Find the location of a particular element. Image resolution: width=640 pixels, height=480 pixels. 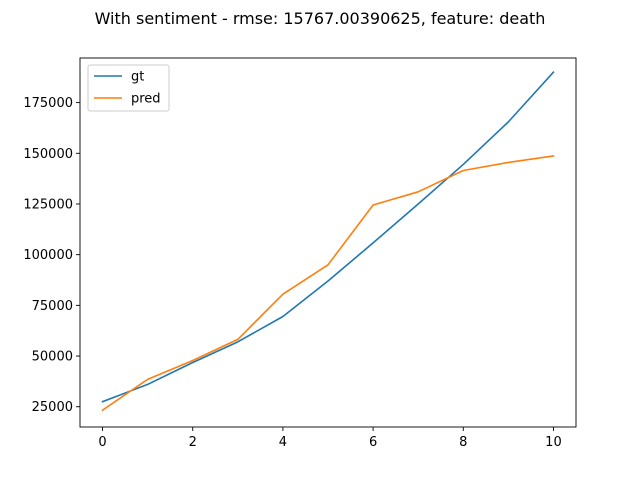

x-tick-label: 10 is located at coordinates (553, 442).